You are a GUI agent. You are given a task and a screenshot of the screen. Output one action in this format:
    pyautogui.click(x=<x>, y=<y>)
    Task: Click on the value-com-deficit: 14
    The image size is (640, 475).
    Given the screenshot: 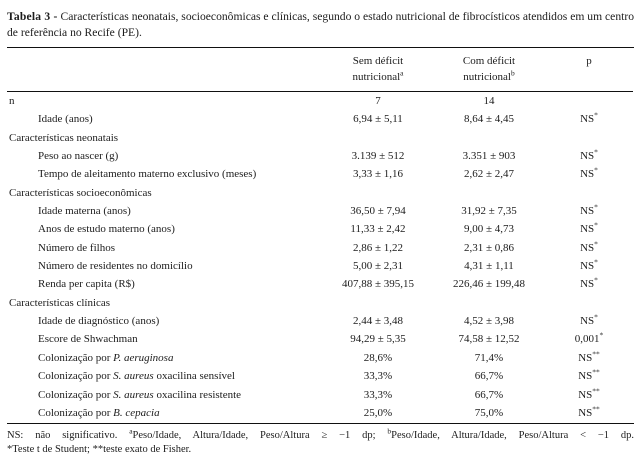 What is the action you would take?
    pyautogui.click(x=489, y=101)
    